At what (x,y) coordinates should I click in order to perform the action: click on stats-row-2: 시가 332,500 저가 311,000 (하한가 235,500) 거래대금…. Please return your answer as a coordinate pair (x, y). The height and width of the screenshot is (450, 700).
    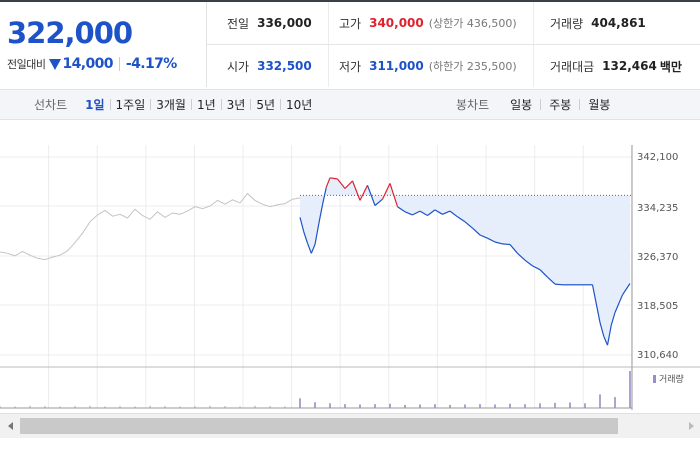
    Looking at the image, I should click on (453, 66).